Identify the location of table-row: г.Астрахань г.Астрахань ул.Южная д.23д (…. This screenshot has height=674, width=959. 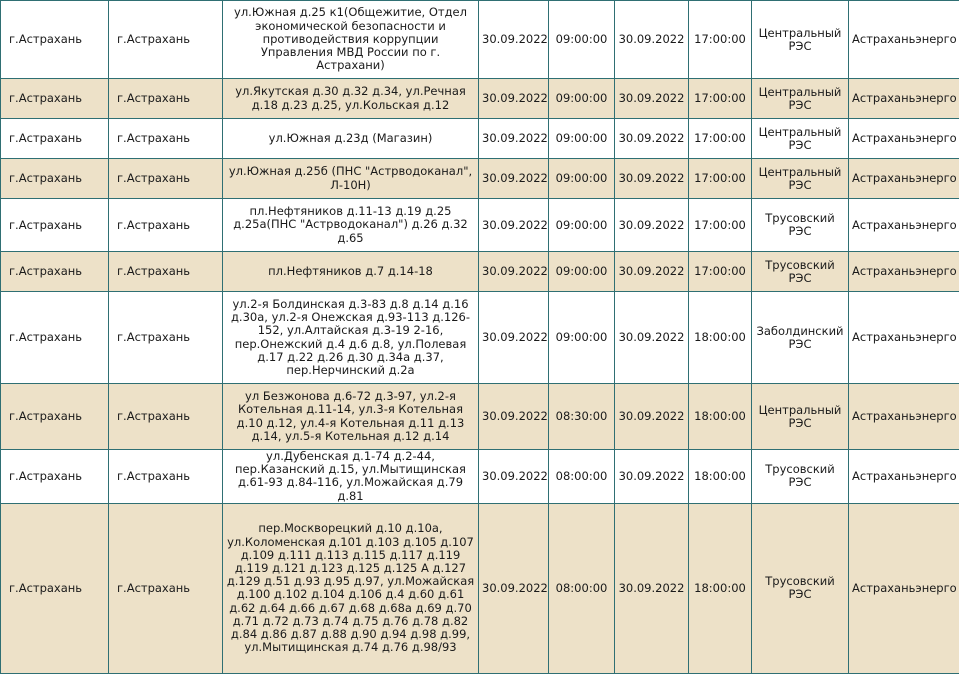
(480, 139).